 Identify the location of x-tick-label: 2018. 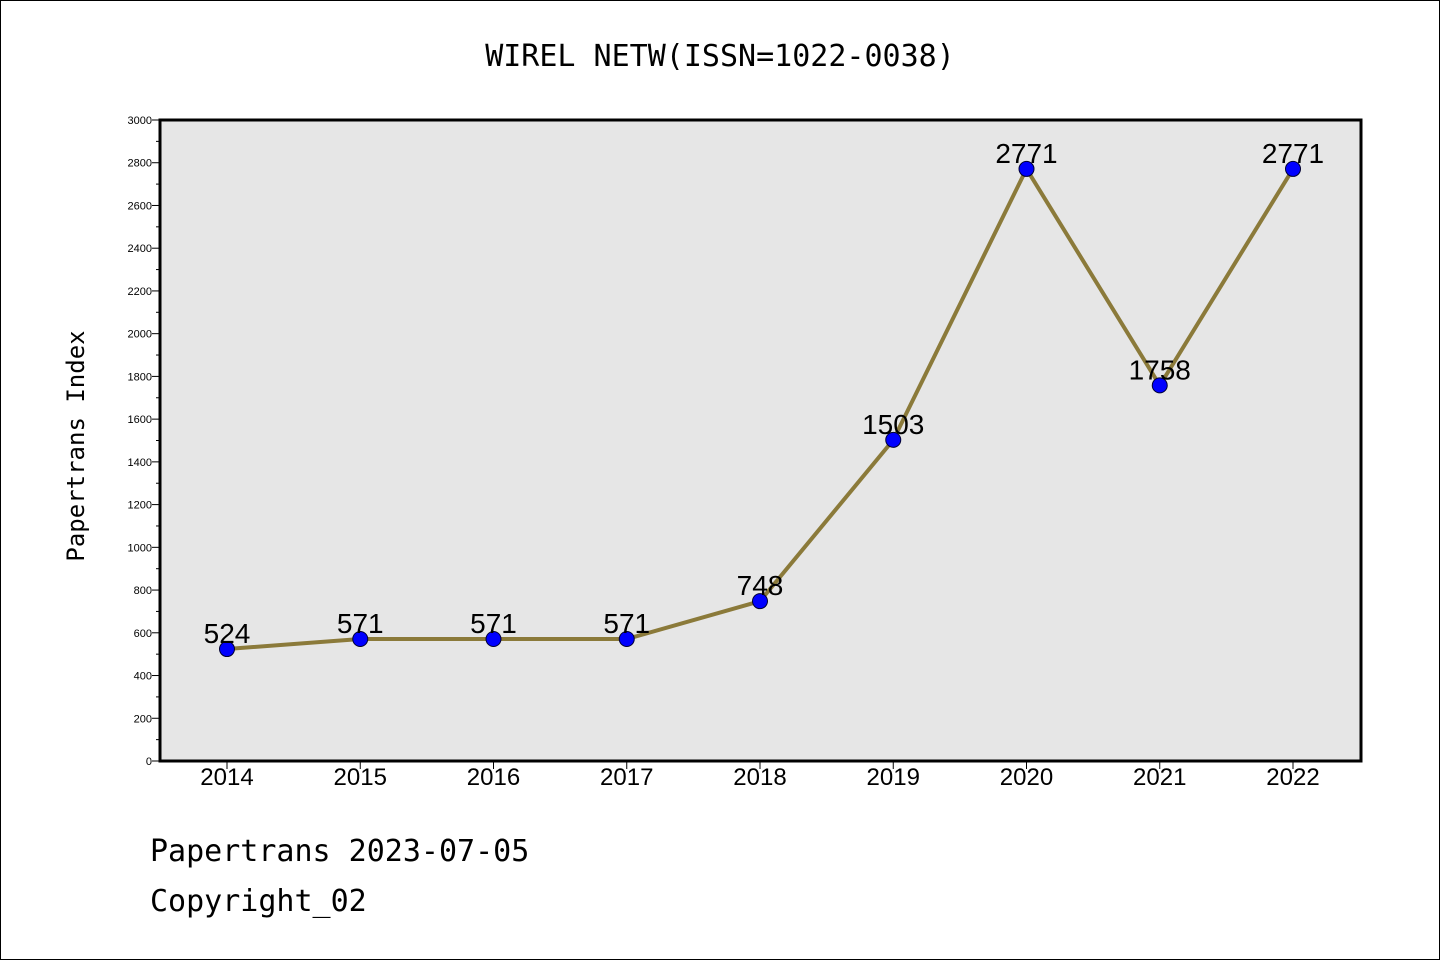
(759, 777).